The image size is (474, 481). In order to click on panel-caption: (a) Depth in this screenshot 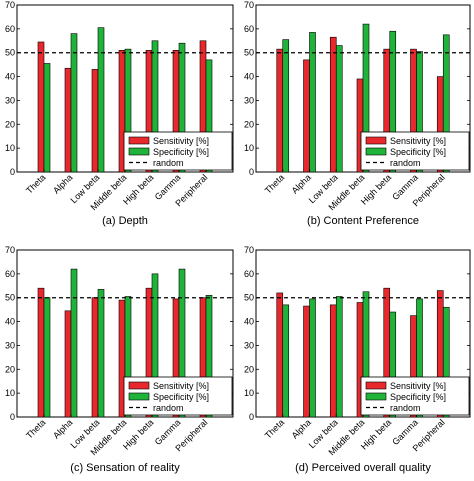, I will do `click(125, 221)`.